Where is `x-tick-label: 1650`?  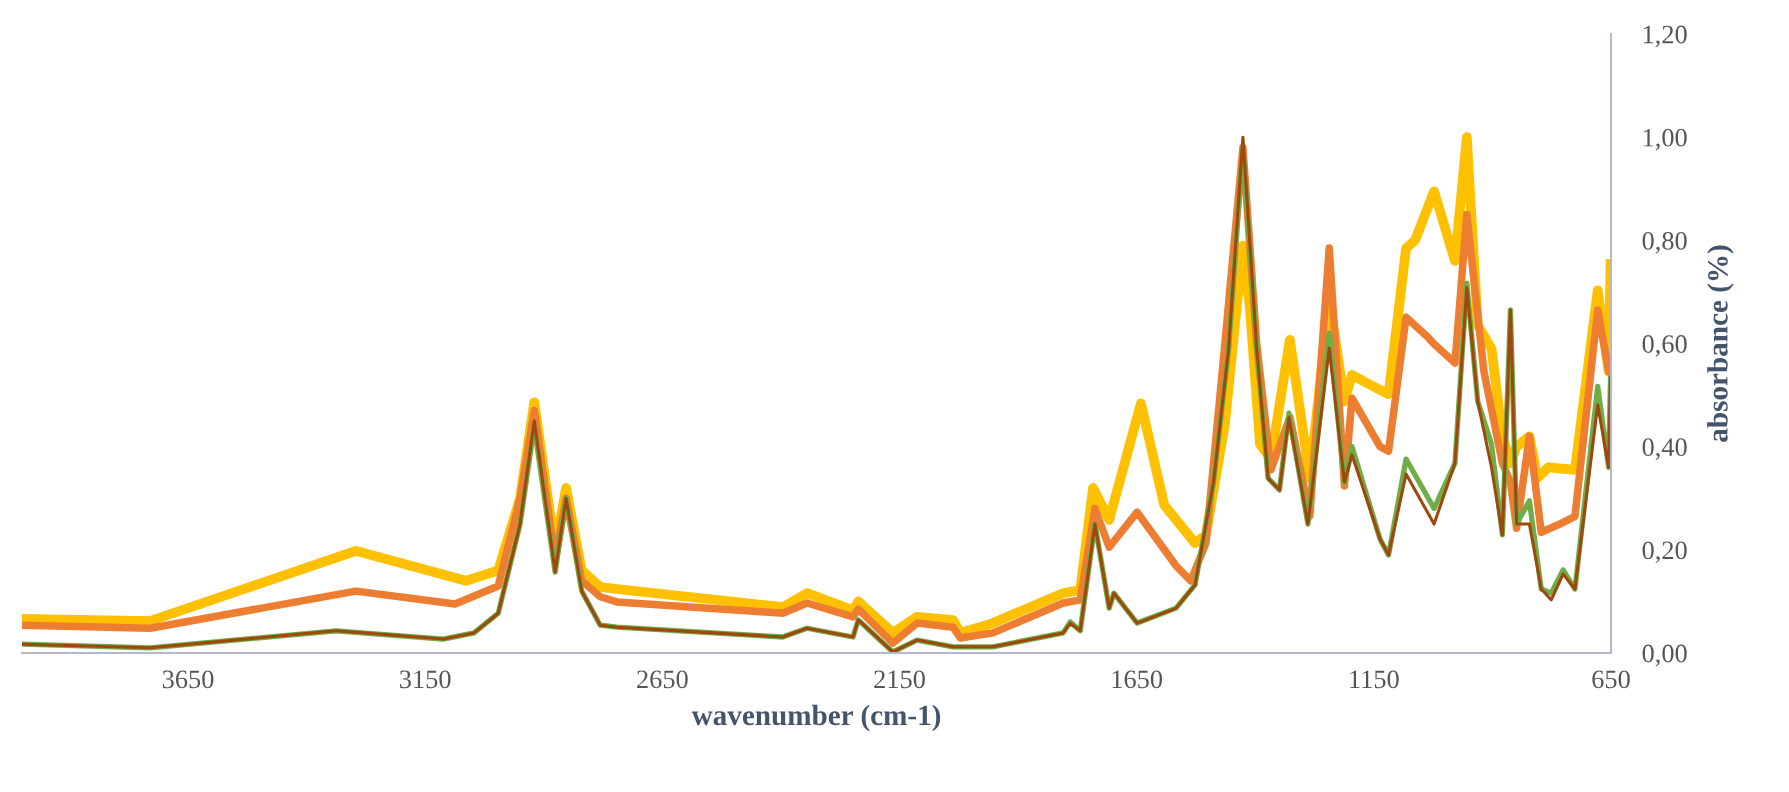
x-tick-label: 1650 is located at coordinates (1137, 679).